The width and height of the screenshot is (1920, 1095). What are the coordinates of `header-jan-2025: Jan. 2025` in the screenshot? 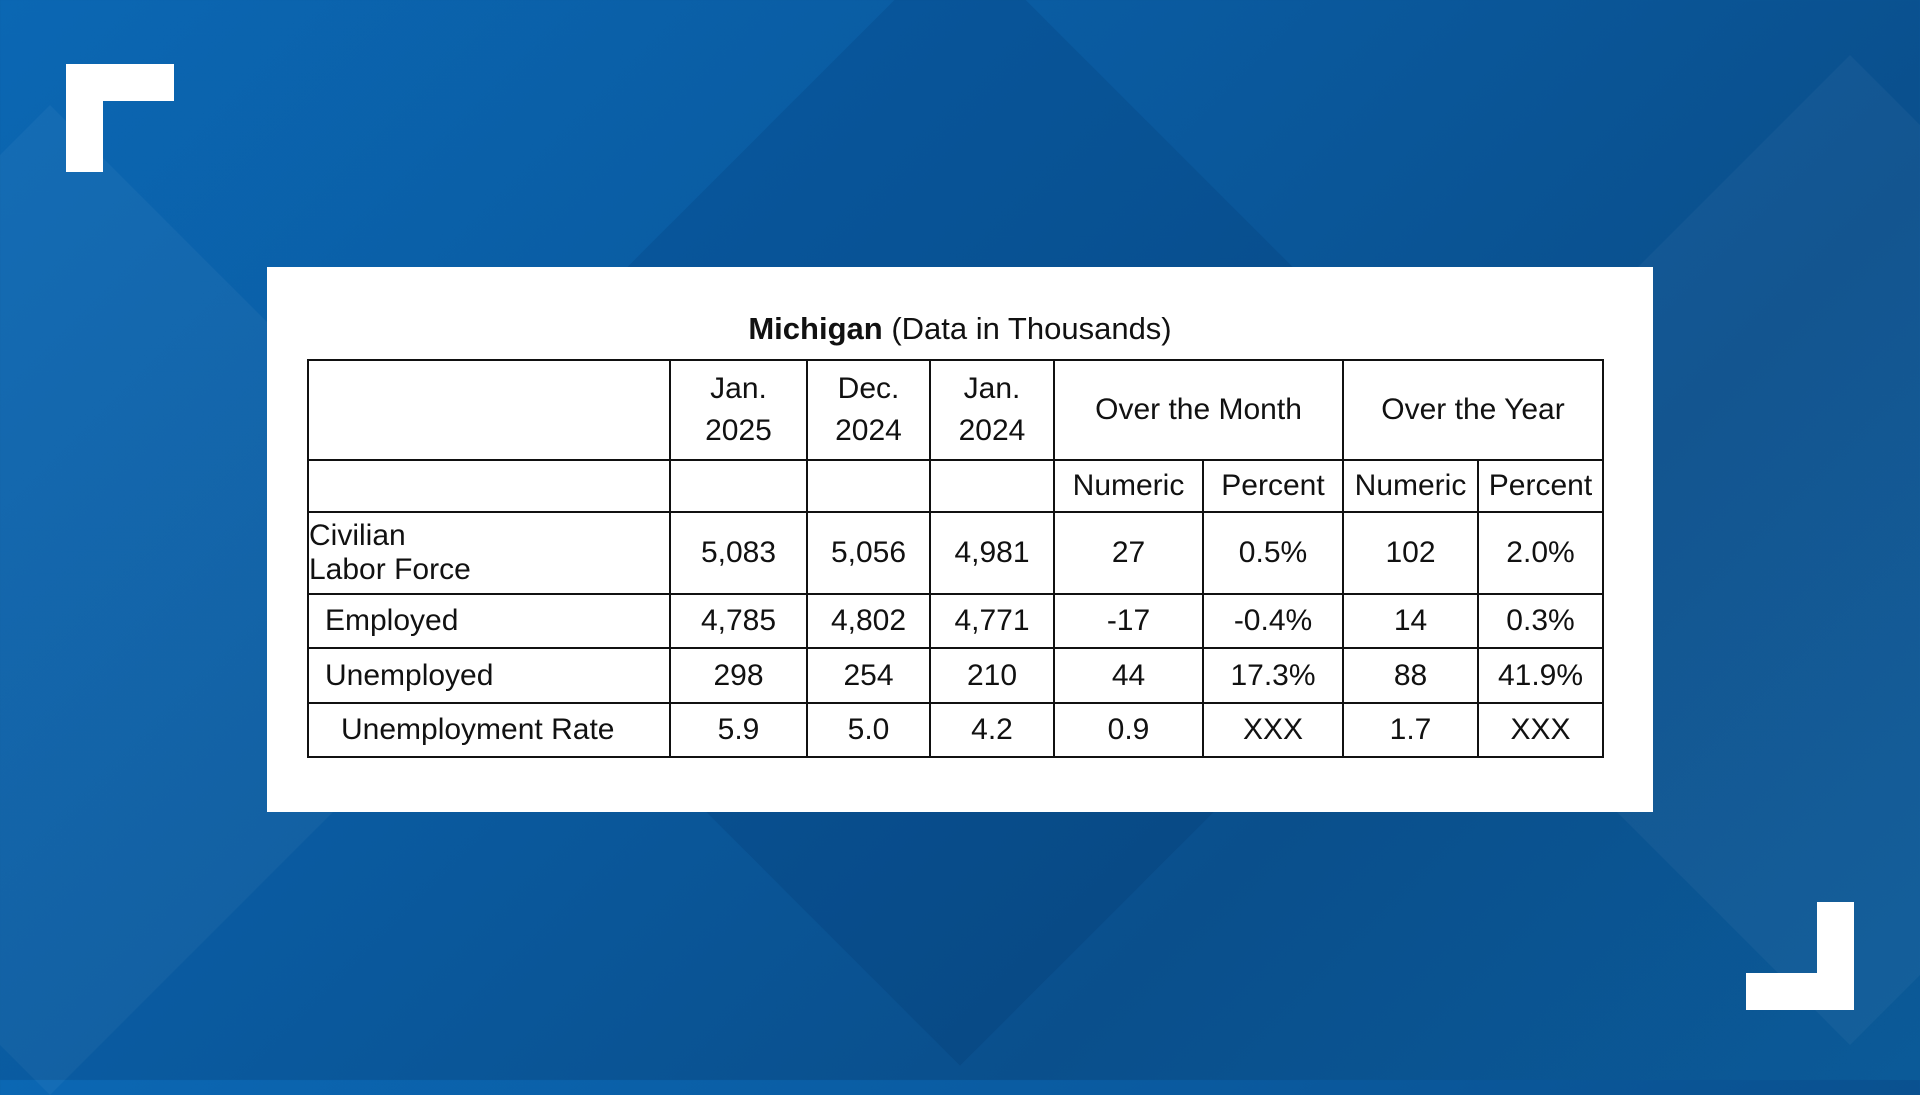 It's located at (738, 410).